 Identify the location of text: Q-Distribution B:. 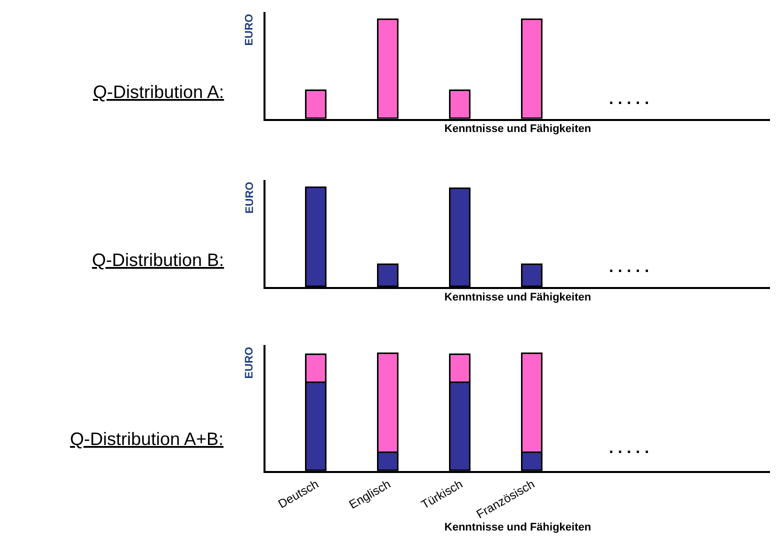
(158, 260).